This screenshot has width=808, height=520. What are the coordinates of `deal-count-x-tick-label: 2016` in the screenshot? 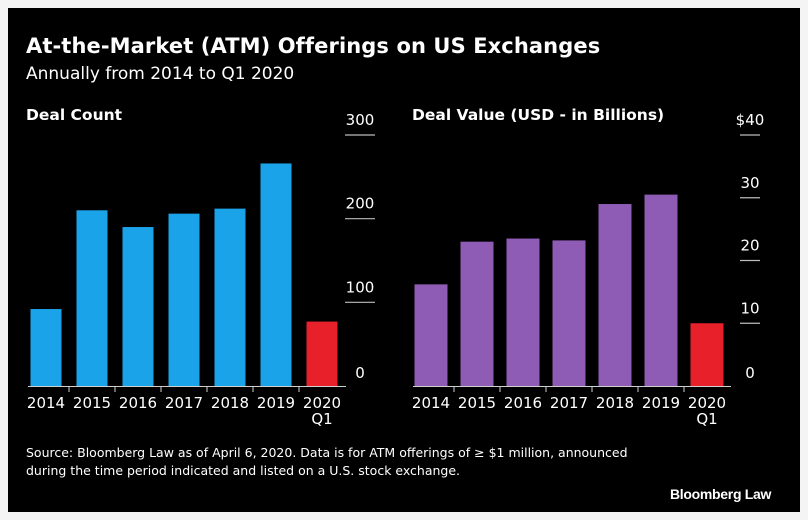 It's located at (138, 403).